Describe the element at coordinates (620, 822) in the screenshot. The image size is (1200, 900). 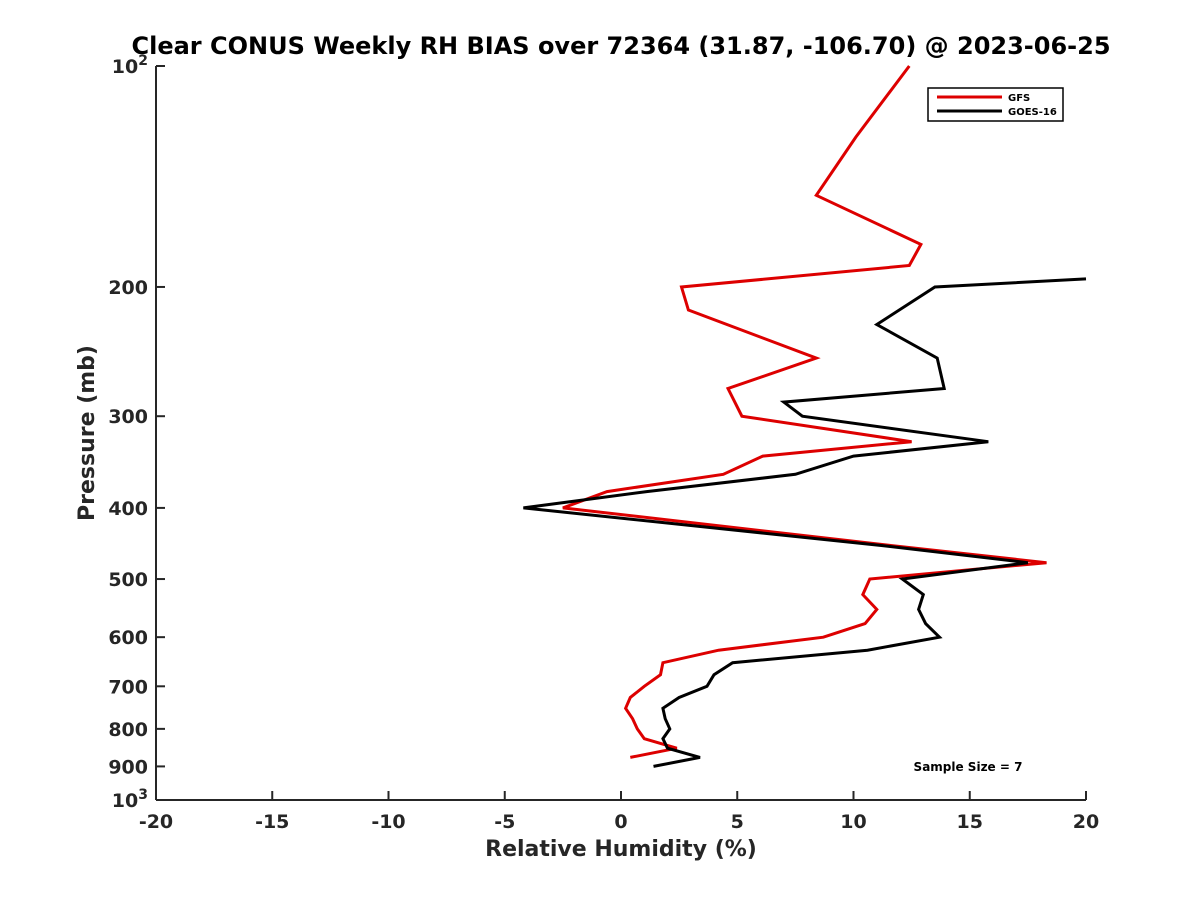
I see `x-tick-label: 0` at that location.